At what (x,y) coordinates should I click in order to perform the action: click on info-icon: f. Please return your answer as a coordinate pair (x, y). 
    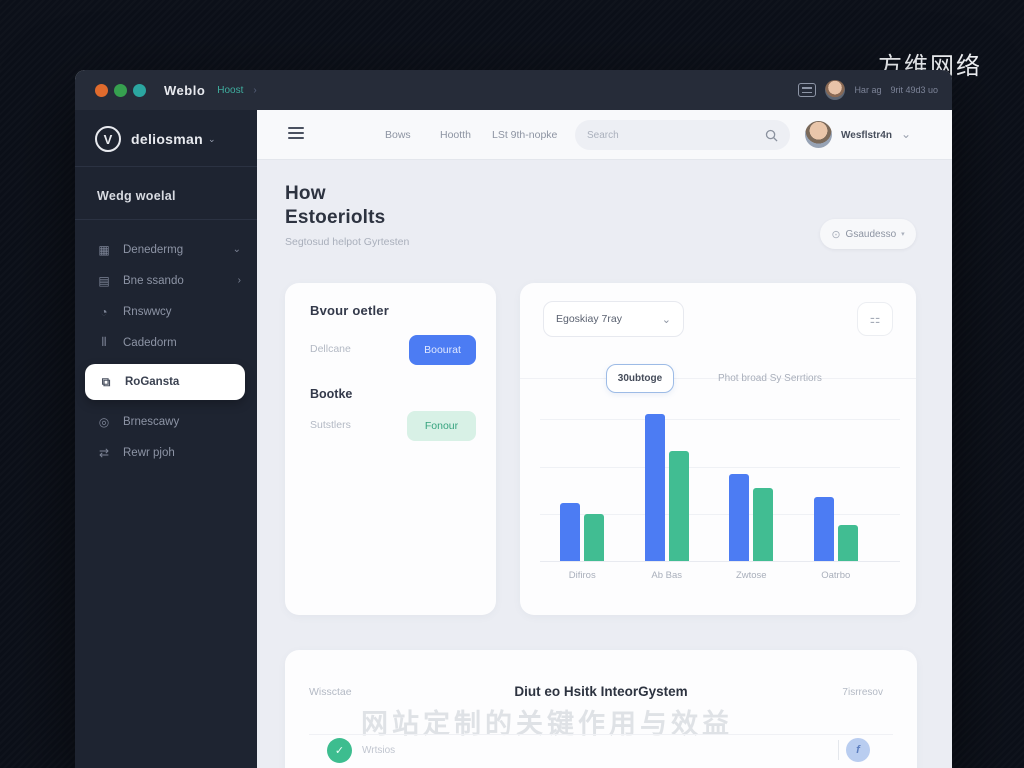
    Looking at the image, I should click on (858, 750).